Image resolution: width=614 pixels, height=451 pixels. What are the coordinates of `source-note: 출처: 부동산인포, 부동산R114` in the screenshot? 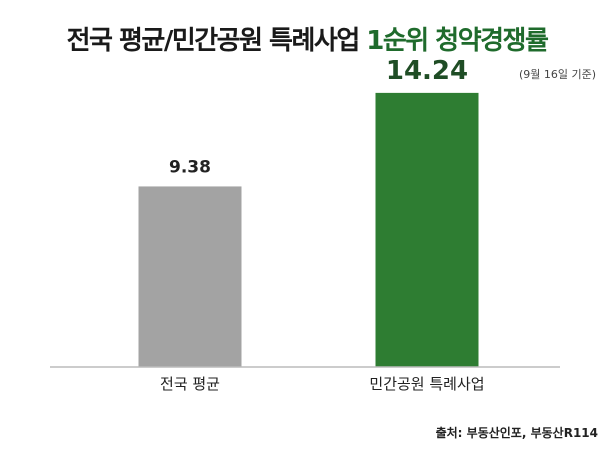 It's located at (516, 433).